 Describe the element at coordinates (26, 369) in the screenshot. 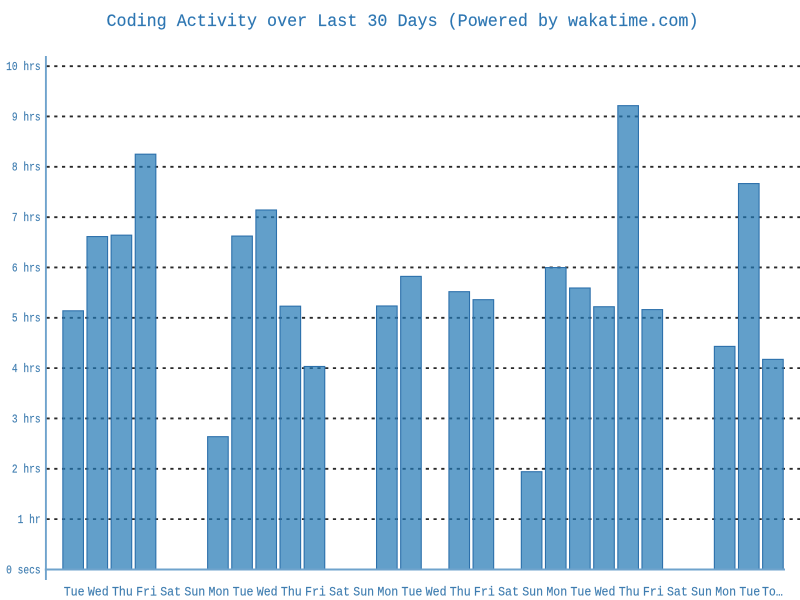

I see `svg-text: 4 hrs` at that location.